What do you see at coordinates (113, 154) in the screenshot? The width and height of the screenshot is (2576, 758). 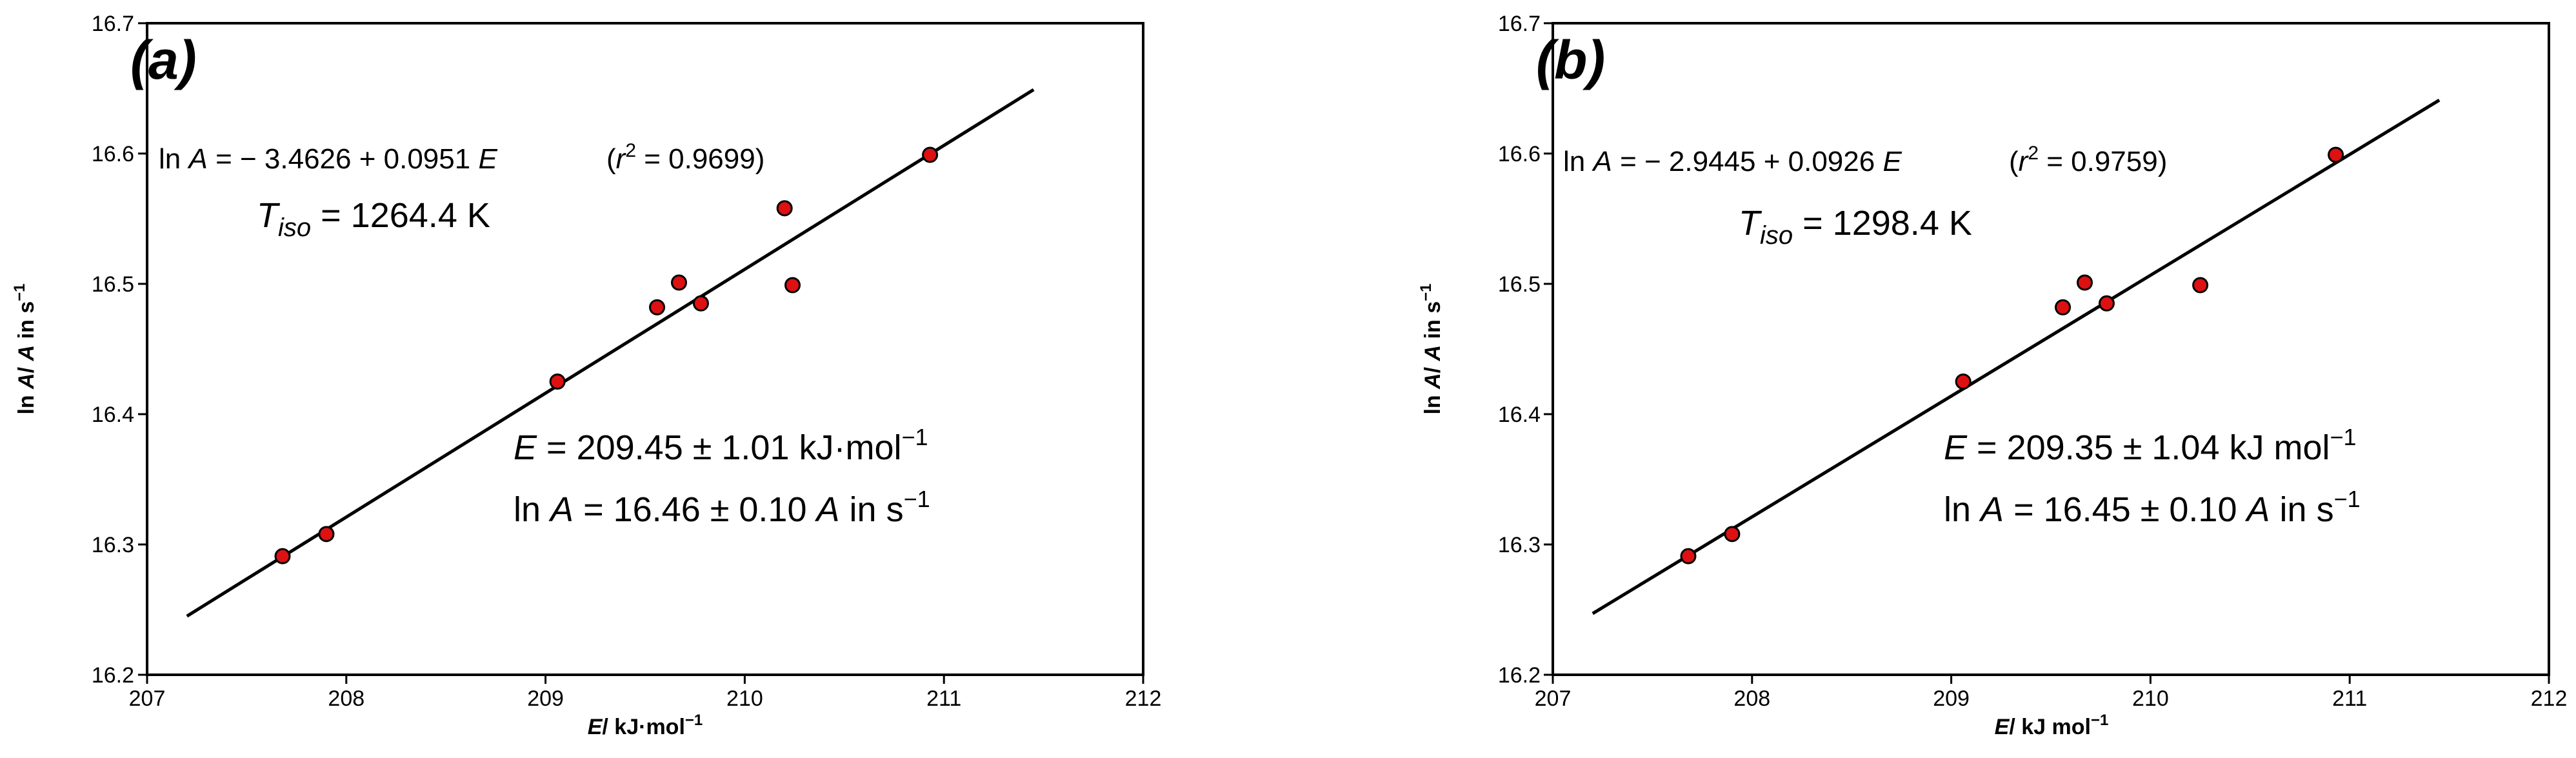 I see `y-tick-label: 16.6` at bounding box center [113, 154].